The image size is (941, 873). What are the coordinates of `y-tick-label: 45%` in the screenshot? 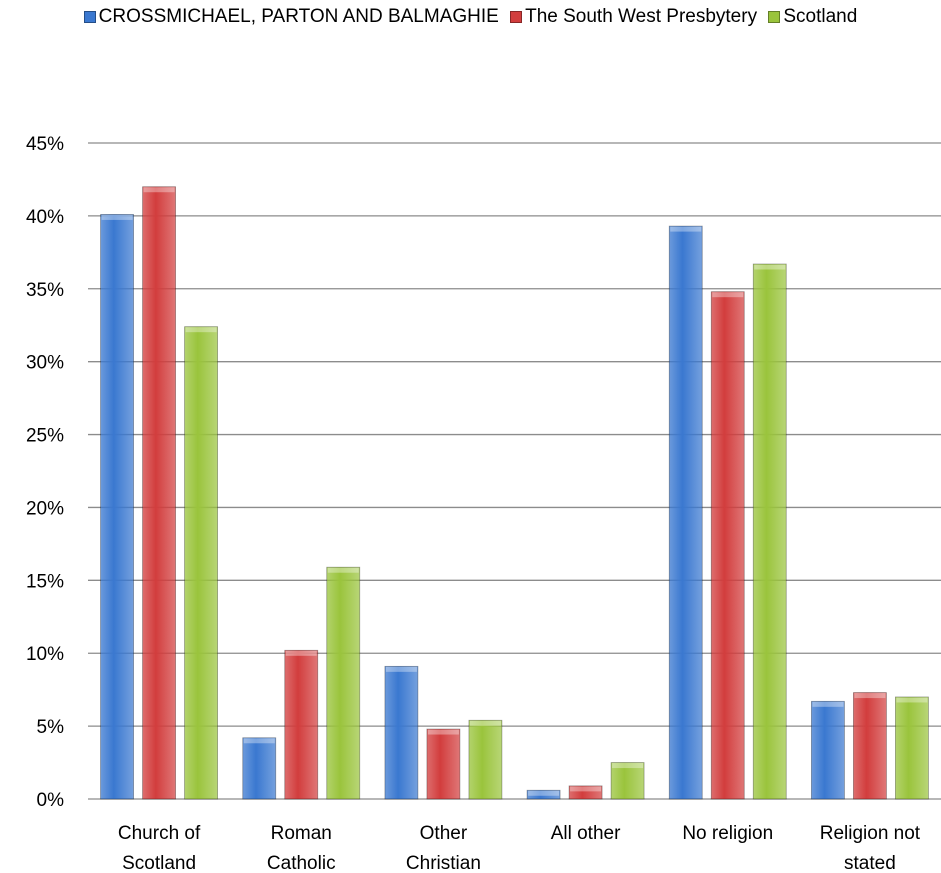 It's located at (45, 144).